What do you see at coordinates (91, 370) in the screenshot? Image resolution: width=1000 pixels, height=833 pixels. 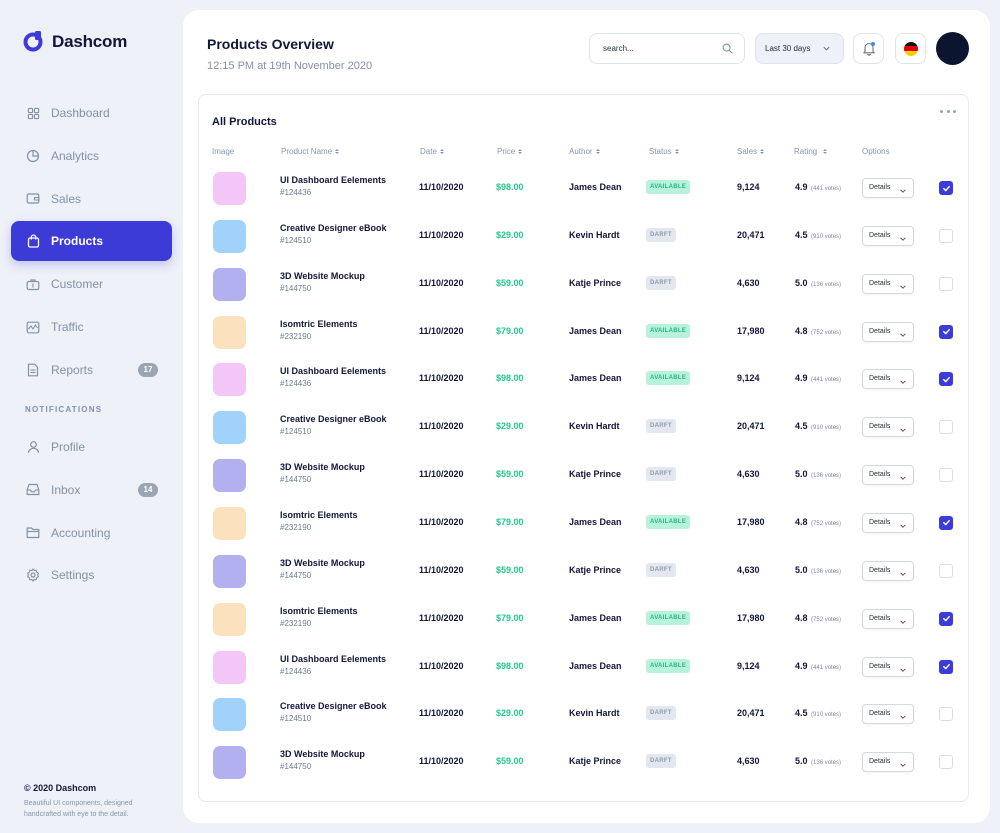 I see `sidebar-item-reports: Reports 17` at bounding box center [91, 370].